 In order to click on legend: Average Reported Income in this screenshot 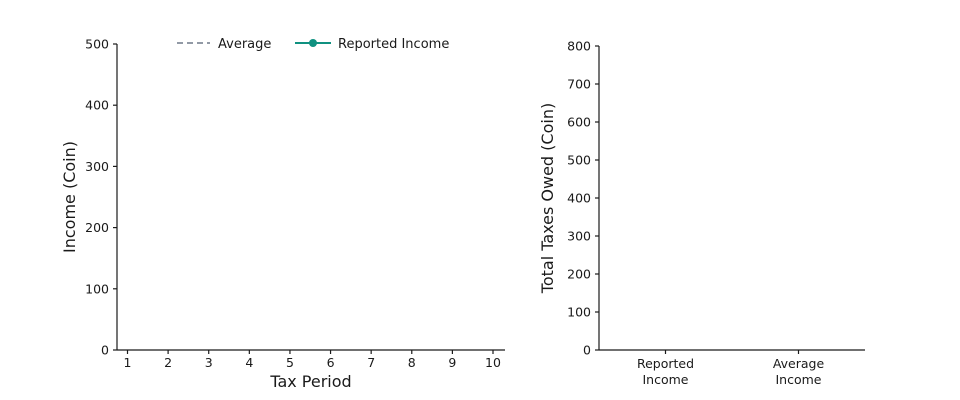, I will do `click(313, 44)`.